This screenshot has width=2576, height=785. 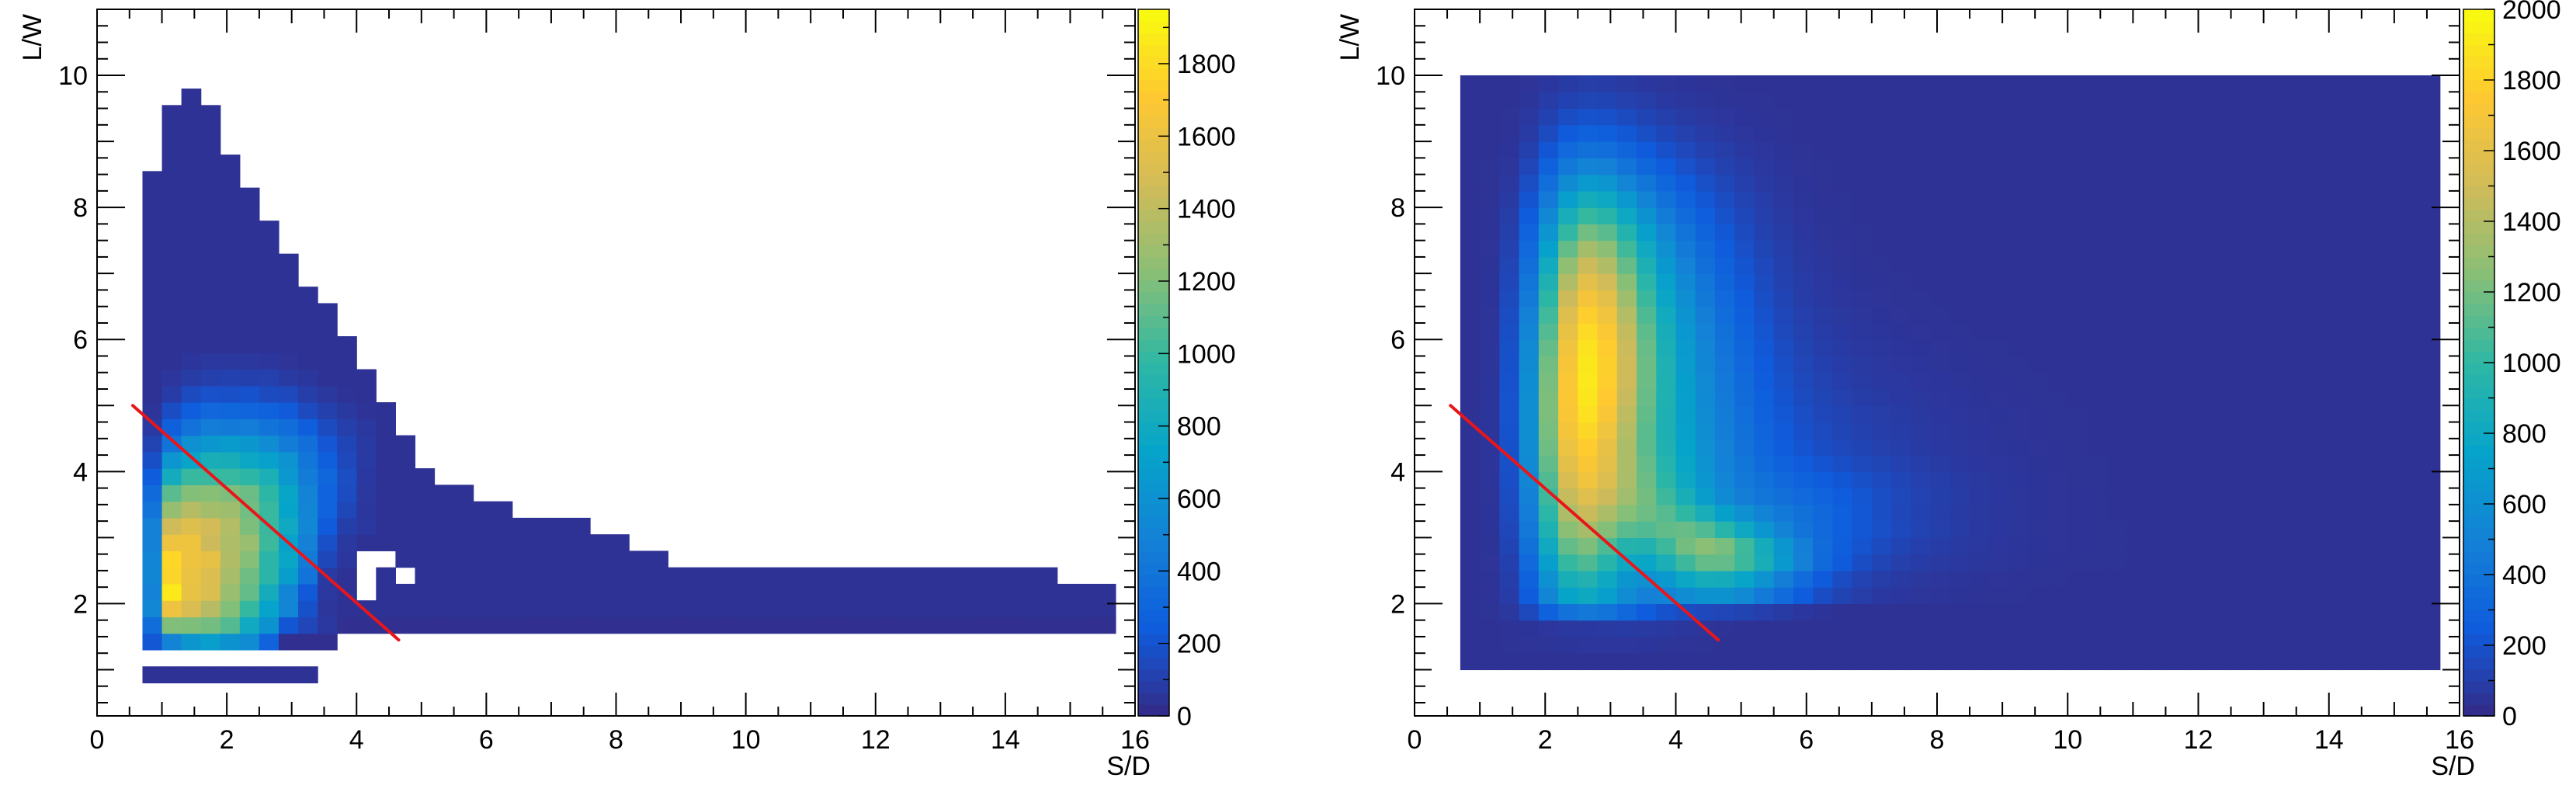 What do you see at coordinates (1128, 766) in the screenshot?
I see `x-axis-label: S/D` at bounding box center [1128, 766].